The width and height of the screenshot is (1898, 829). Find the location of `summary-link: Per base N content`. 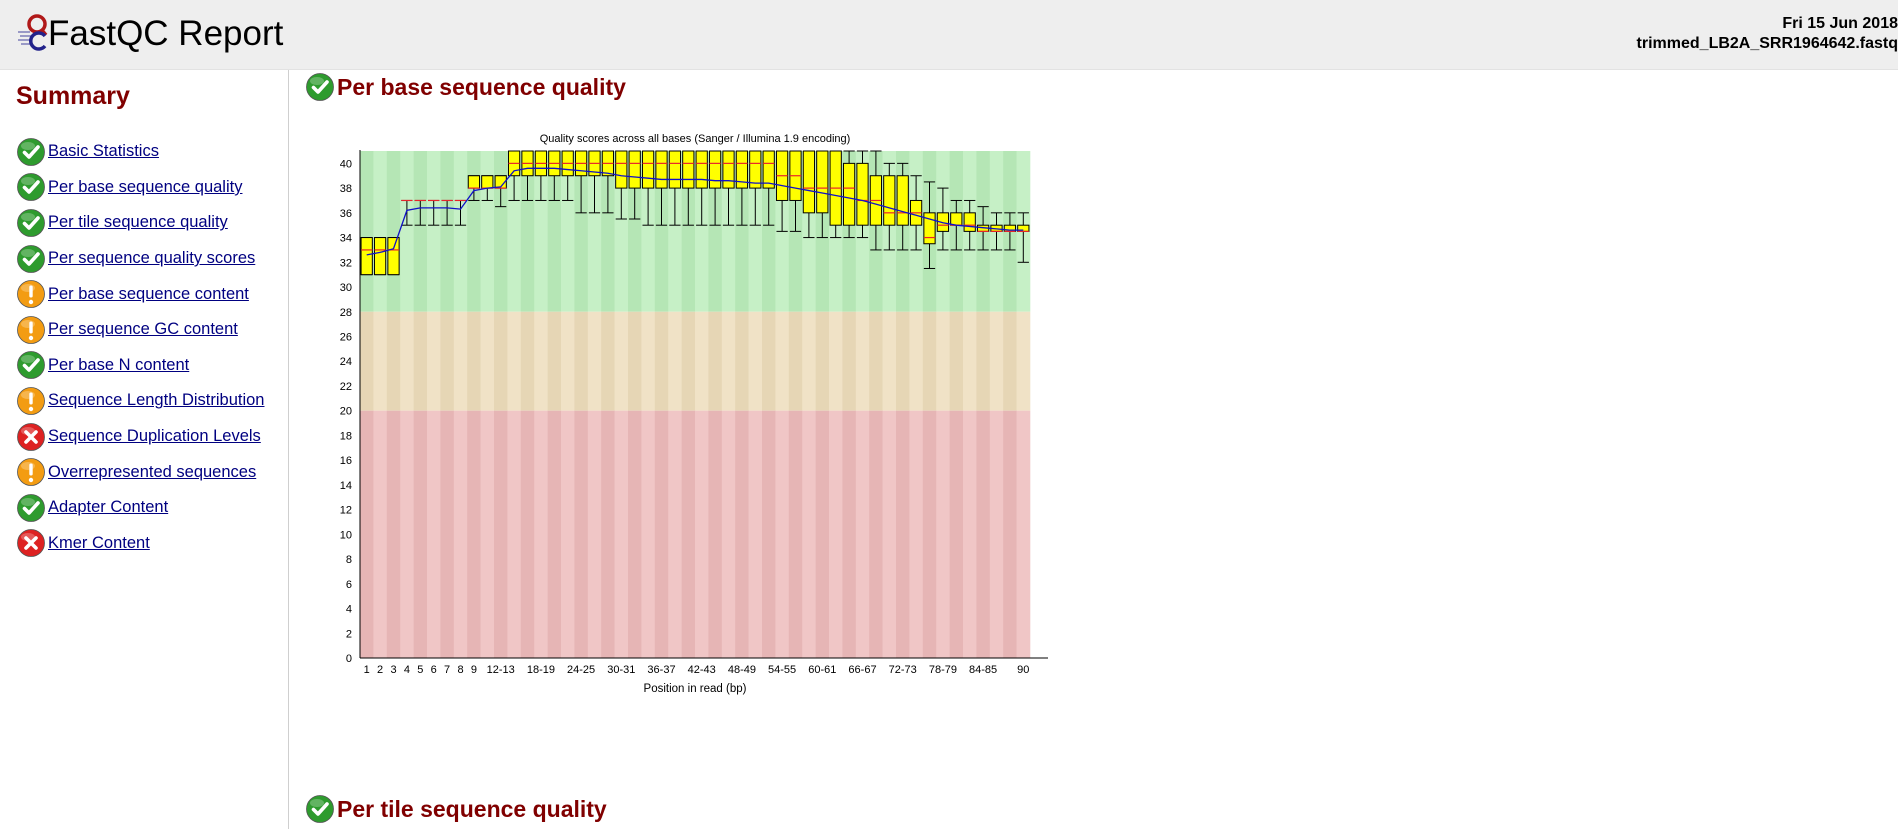

summary-link: Per base N content is located at coordinates (119, 364).